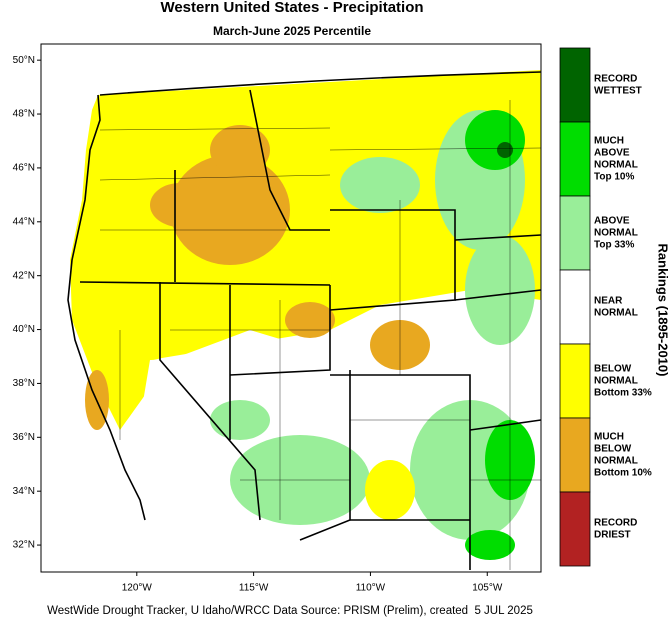 The height and width of the screenshot is (620, 671). What do you see at coordinates (371, 588) in the screenshot?
I see `x-tick-label: 110°W` at bounding box center [371, 588].